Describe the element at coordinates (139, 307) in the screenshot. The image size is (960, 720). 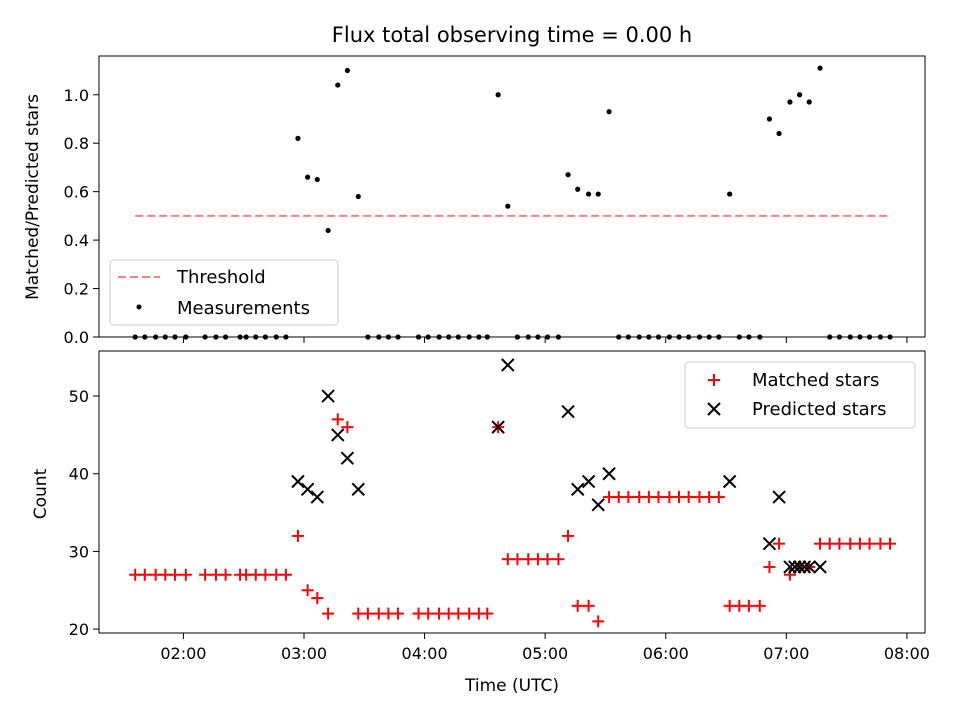
I see `legend-measurements-swatch` at that location.